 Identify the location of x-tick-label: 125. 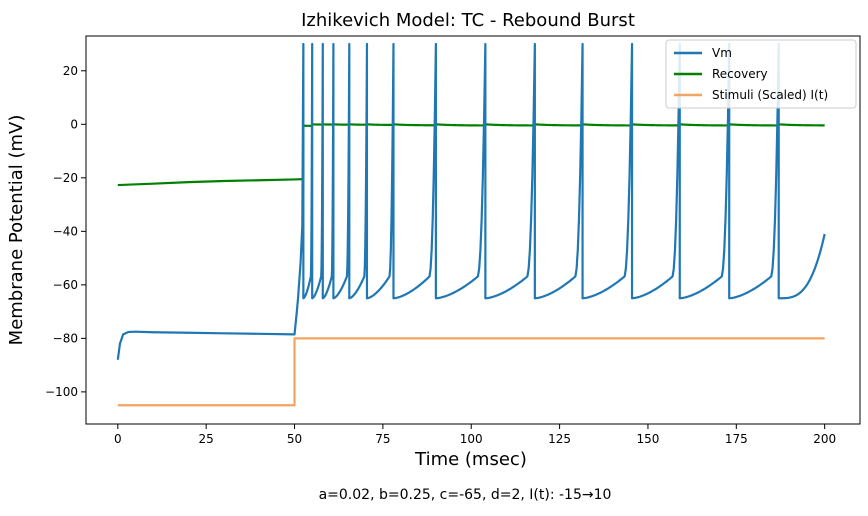
(559, 439).